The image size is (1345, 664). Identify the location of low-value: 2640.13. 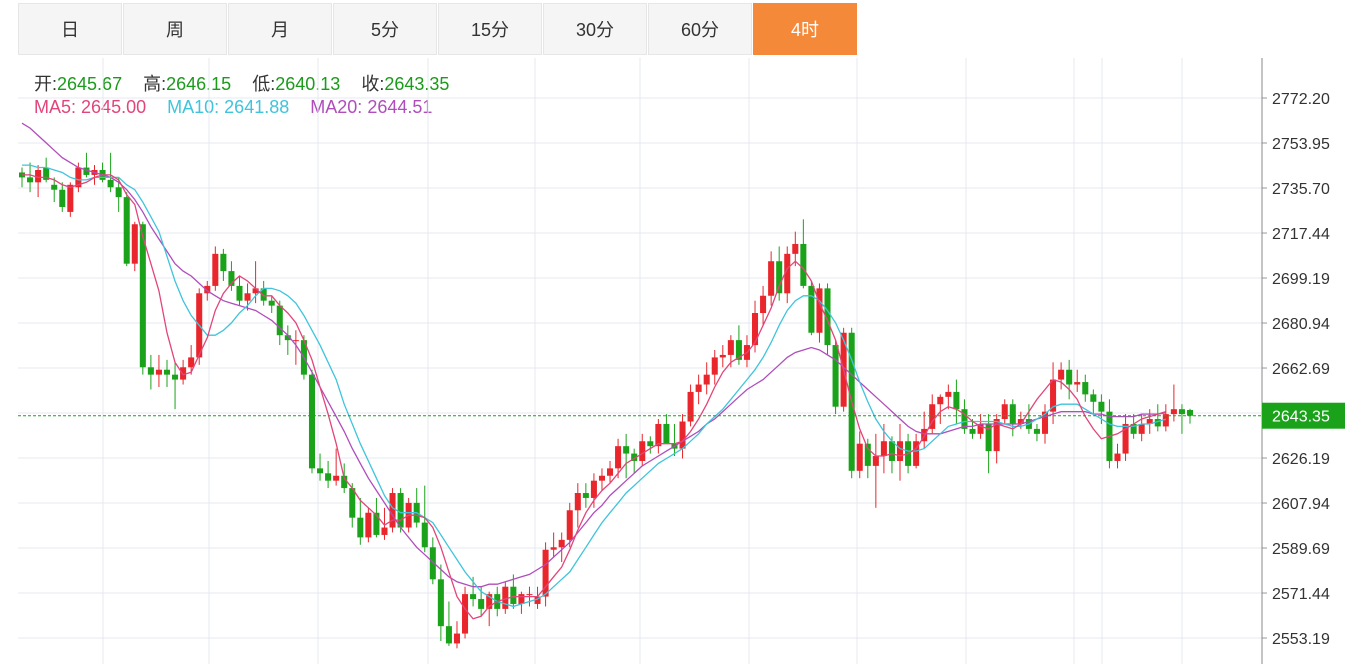
(308, 84).